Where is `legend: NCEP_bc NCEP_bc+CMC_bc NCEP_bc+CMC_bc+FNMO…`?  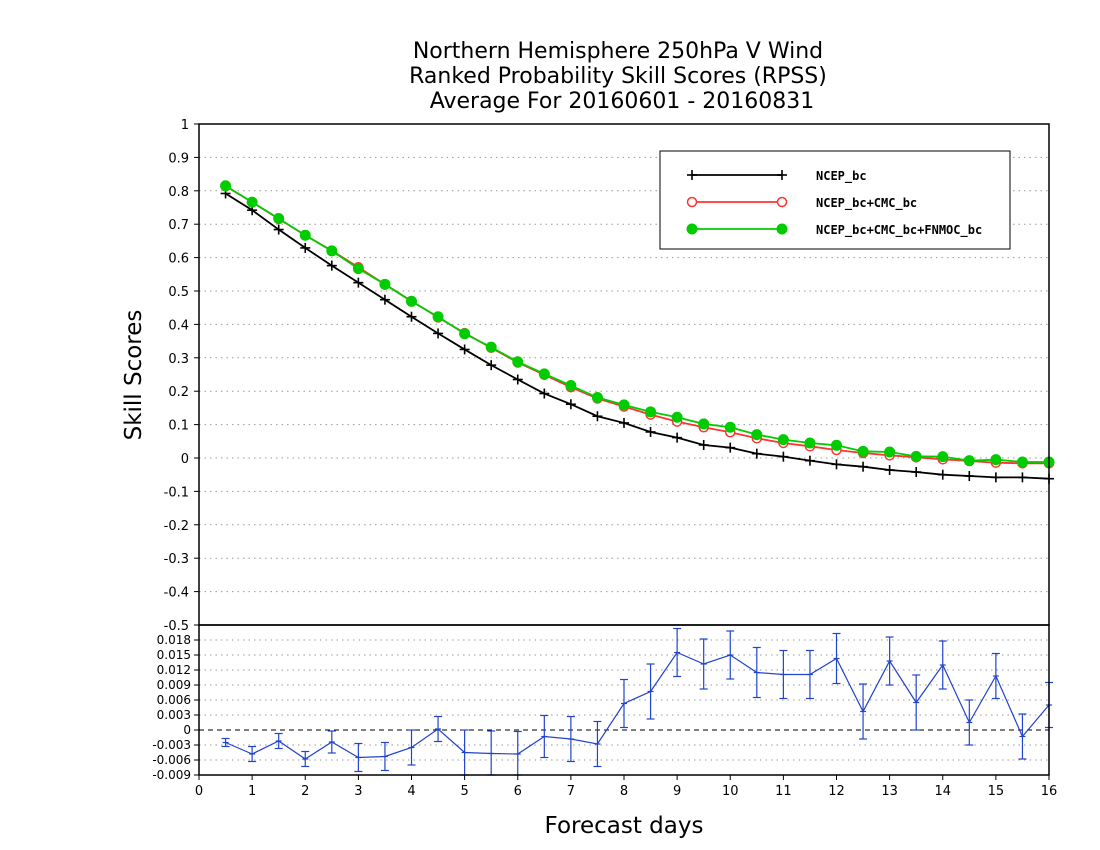
legend: NCEP_bc NCEP_bc+CMC_bc NCEP_bc+CMC_bc+FNMO… is located at coordinates (835, 200).